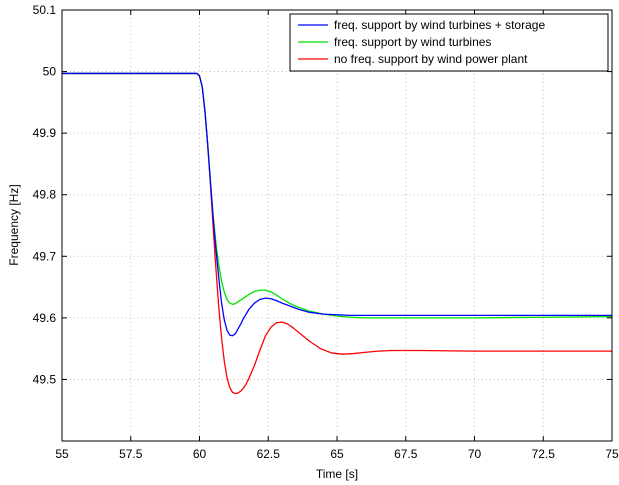 Image resolution: width=619 pixels, height=485 pixels. What do you see at coordinates (337, 454) in the screenshot?
I see `x-tick-label: 65` at bounding box center [337, 454].